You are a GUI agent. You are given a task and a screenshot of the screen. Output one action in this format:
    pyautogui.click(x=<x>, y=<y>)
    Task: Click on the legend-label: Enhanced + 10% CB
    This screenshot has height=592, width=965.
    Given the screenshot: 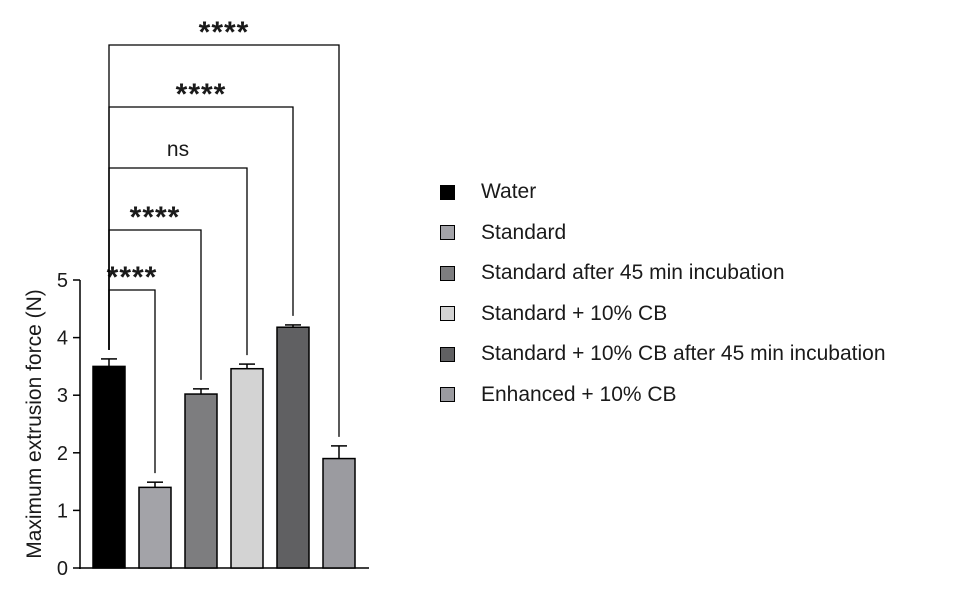 What is the action you would take?
    pyautogui.click(x=579, y=394)
    